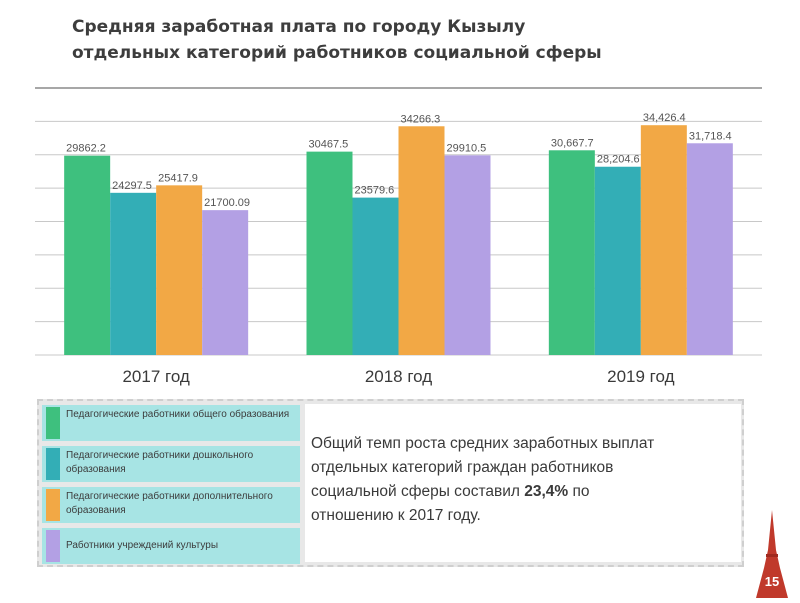 Image resolution: width=800 pixels, height=603 pixels. Describe the element at coordinates (572, 143) in the screenshot. I see `data-label: 30,667.7` at that location.